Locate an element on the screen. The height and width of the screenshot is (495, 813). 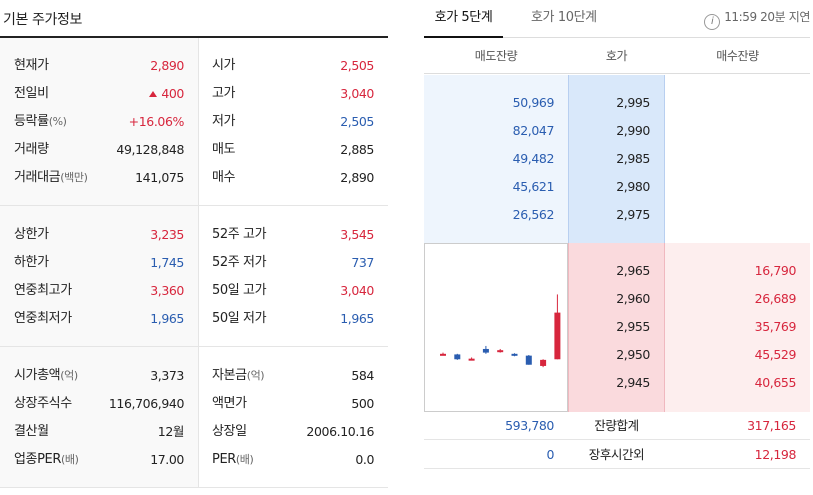
total-label: 잔량합계 is located at coordinates (616, 425).